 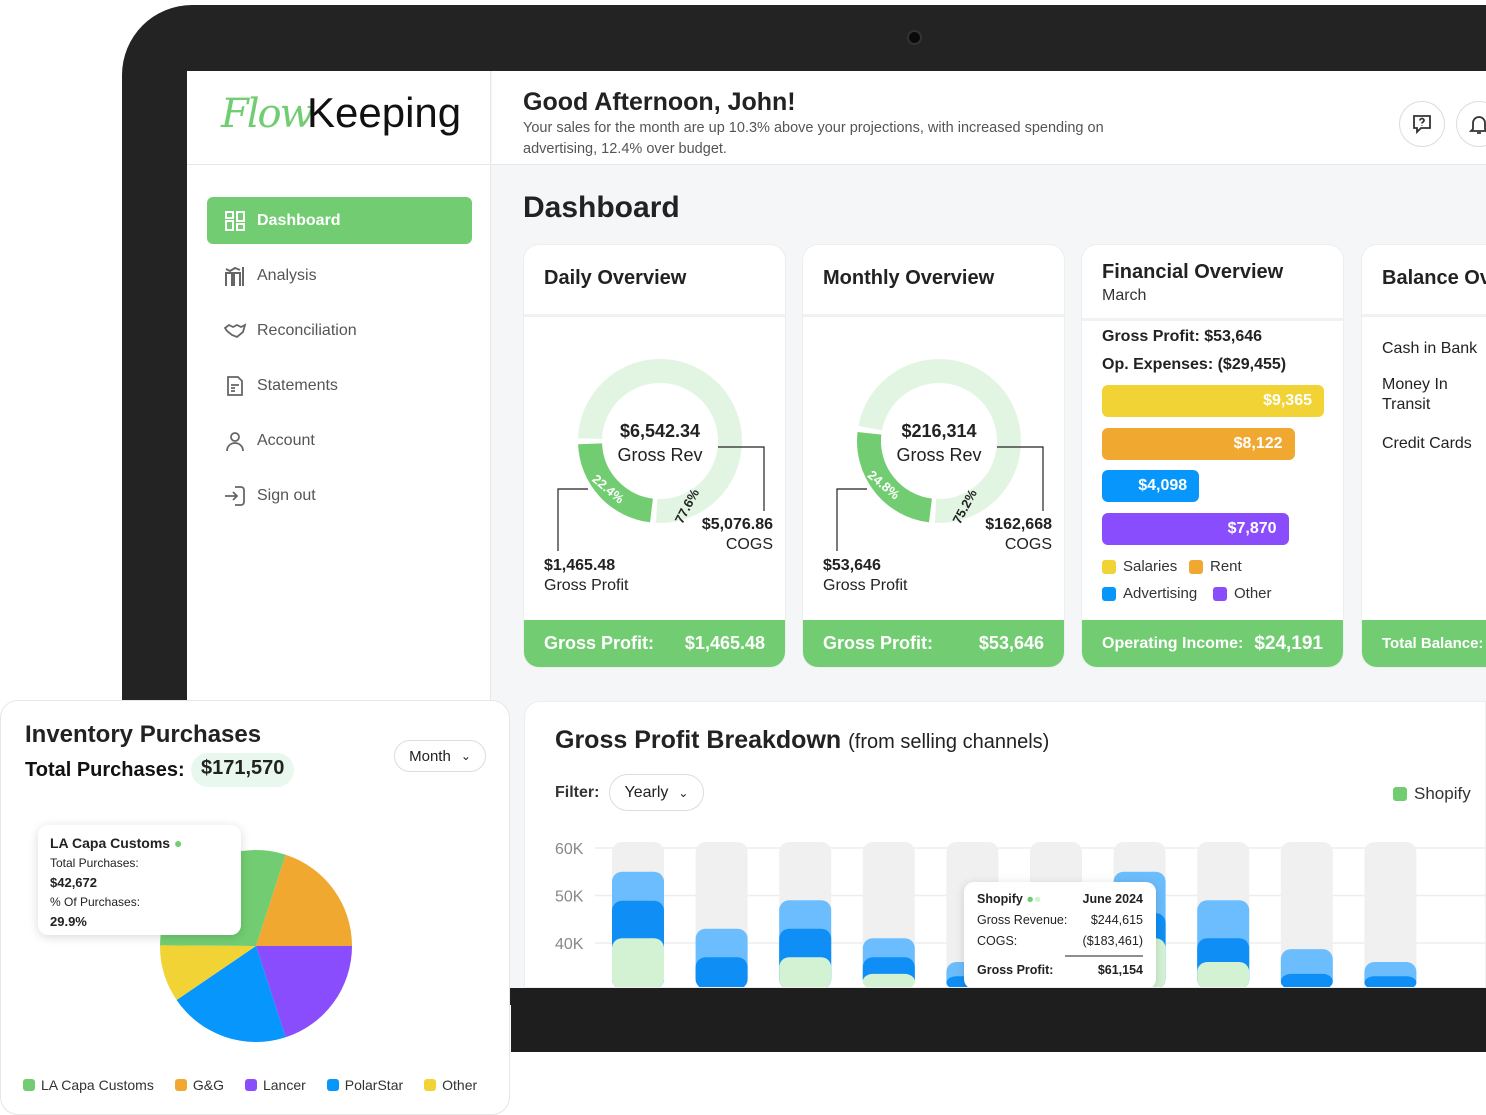 I want to click on center-value: $216,314, so click(x=939, y=431).